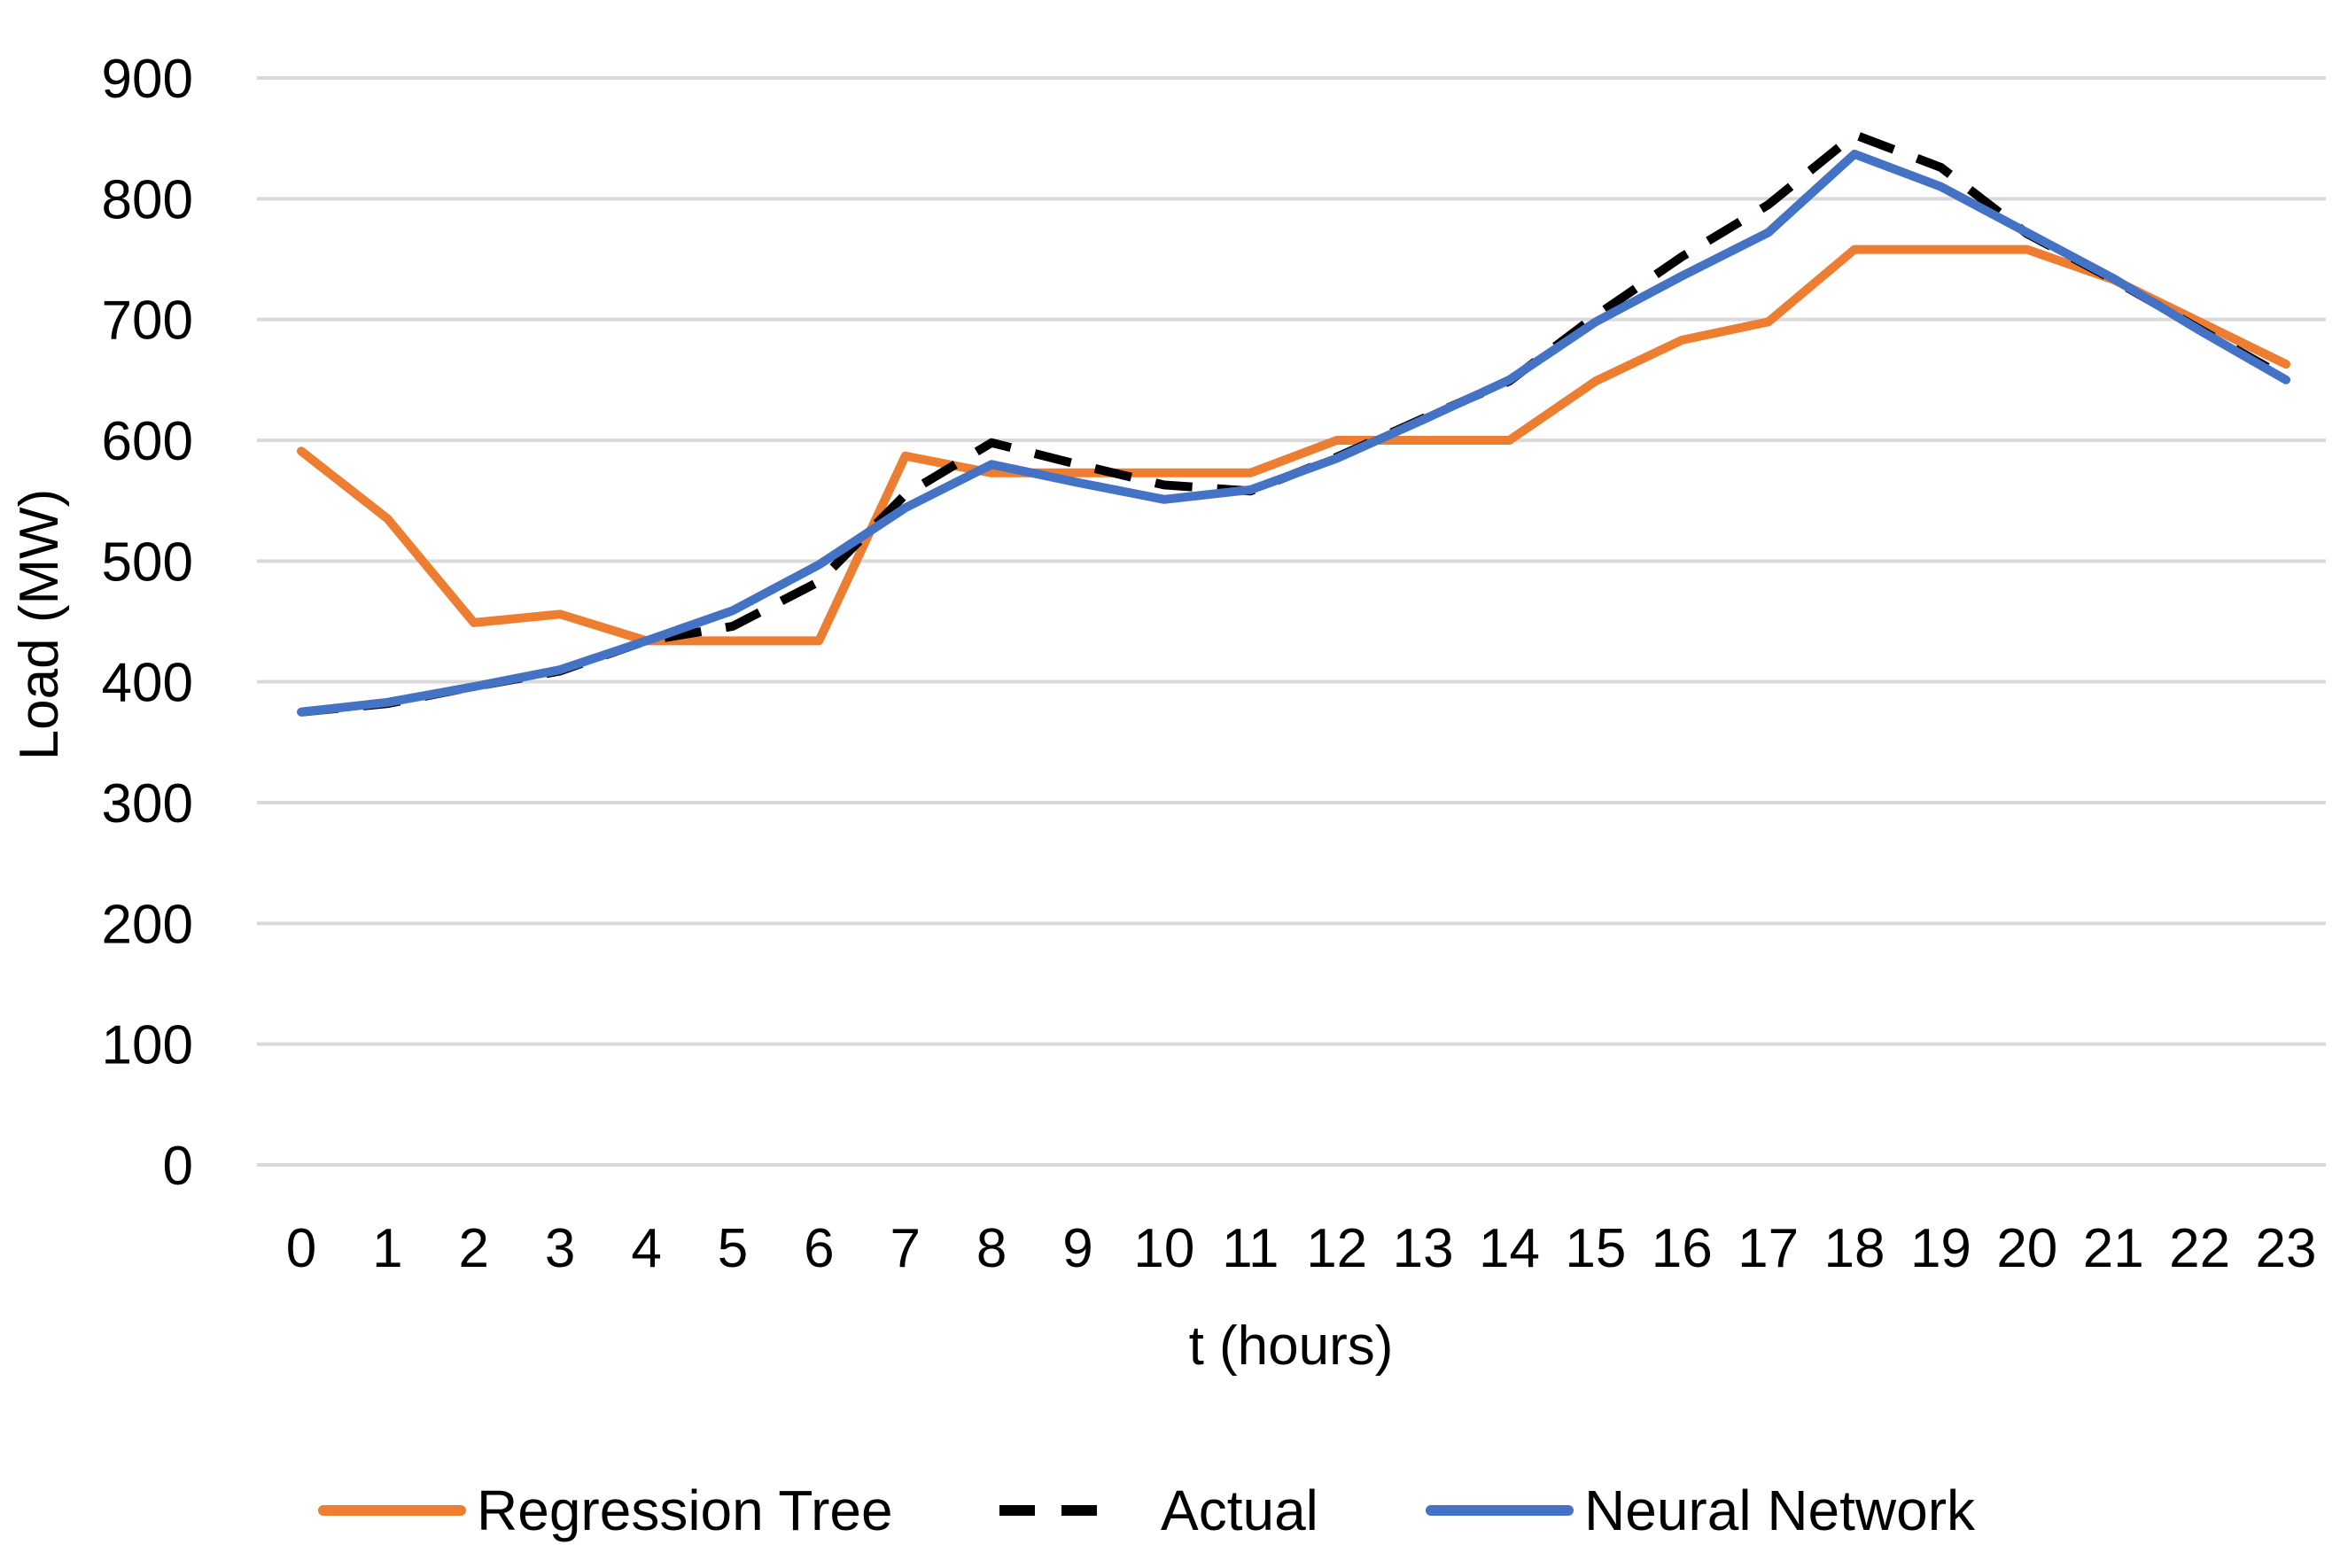 This screenshot has height=1568, width=2348. I want to click on y-tick-label: 700, so click(147, 321).